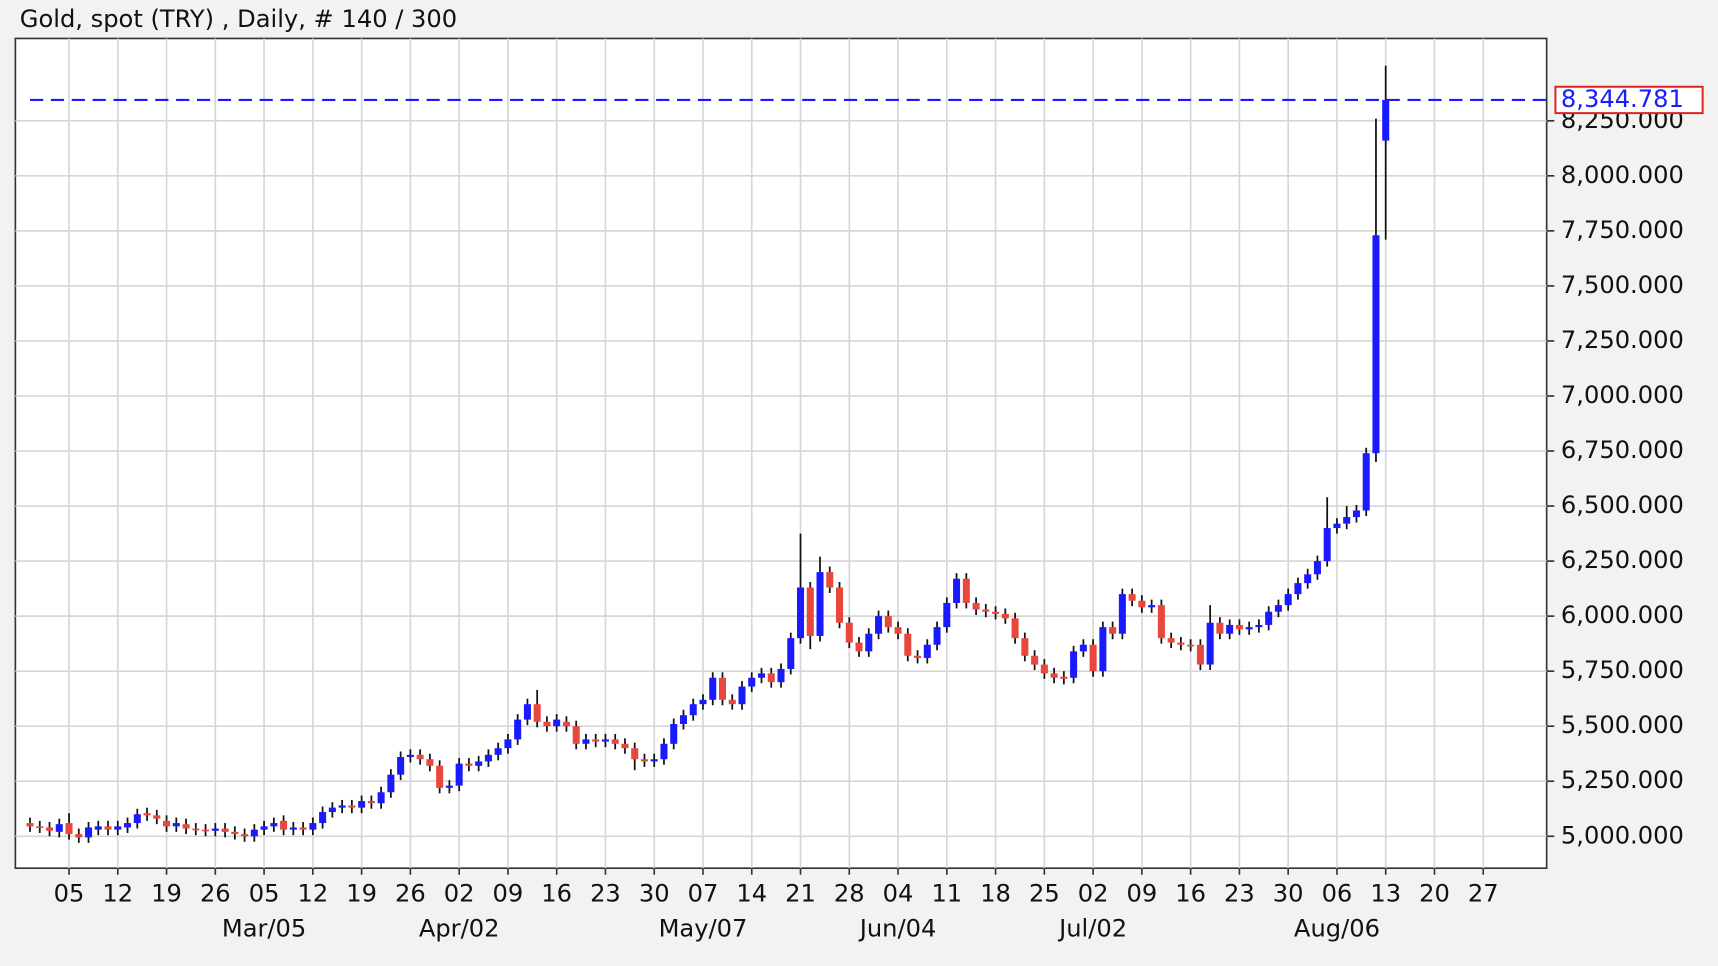 This screenshot has width=1718, height=966. Describe the element at coordinates (1629, 100) in the screenshot. I see `last-price-box` at that location.